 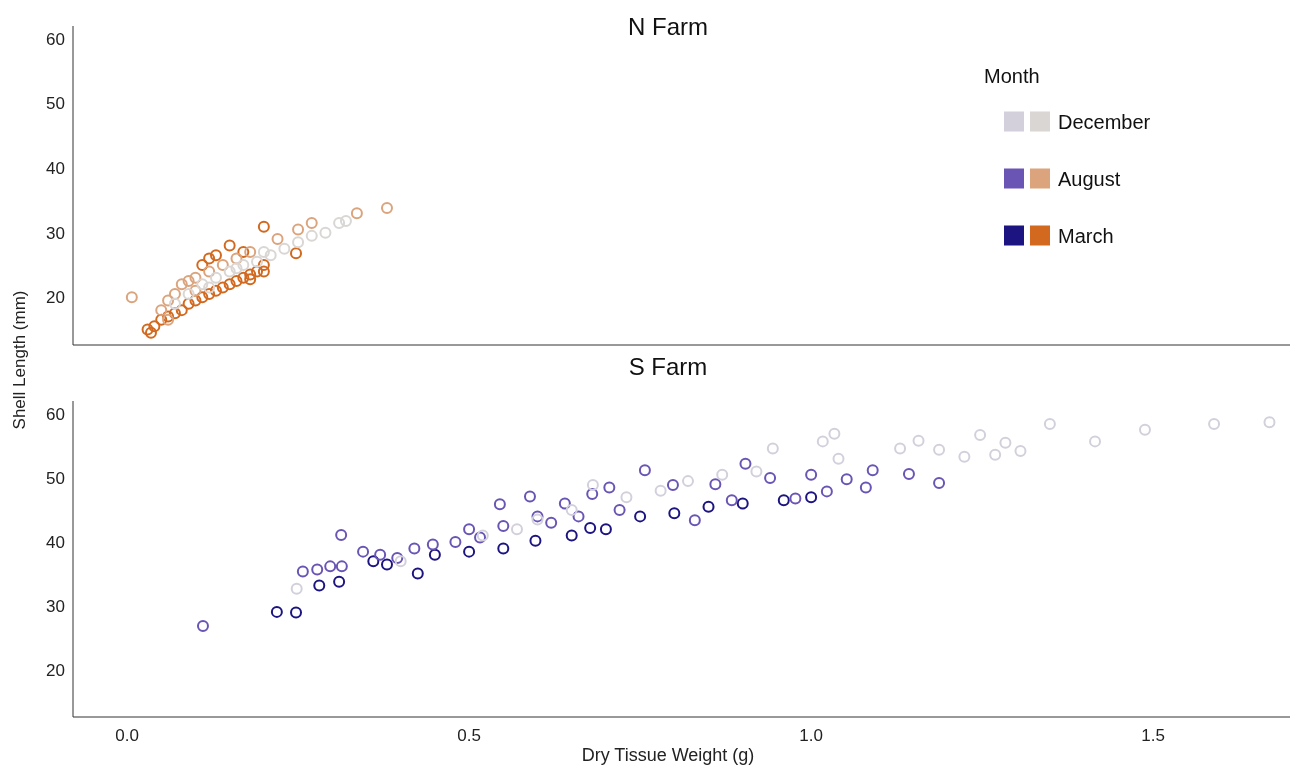 What do you see at coordinates (55, 233) in the screenshot?
I see `y-tick-label: 30` at bounding box center [55, 233].